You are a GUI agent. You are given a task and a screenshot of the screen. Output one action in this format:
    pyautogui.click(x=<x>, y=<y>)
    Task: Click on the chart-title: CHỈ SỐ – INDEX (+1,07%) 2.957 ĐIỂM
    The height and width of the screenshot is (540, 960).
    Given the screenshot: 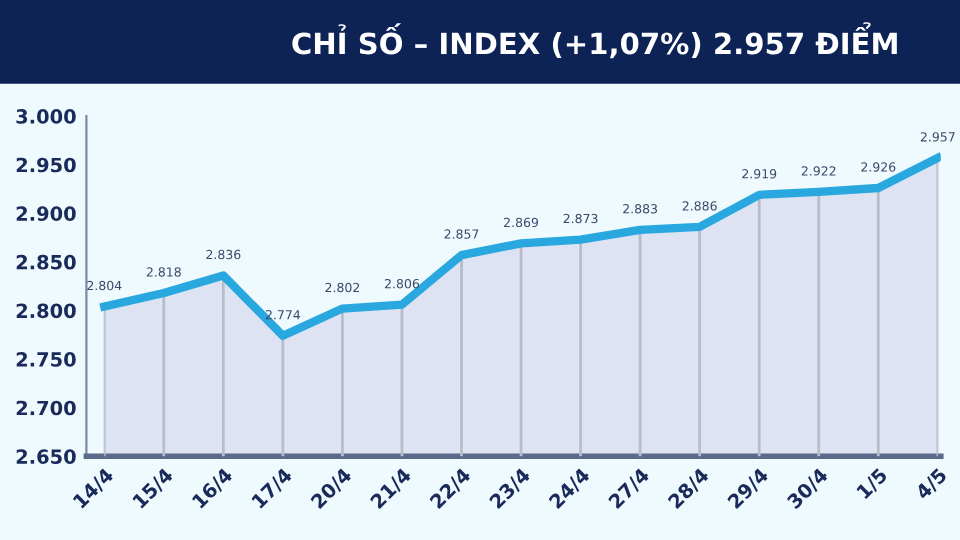 What is the action you would take?
    pyautogui.click(x=594, y=40)
    